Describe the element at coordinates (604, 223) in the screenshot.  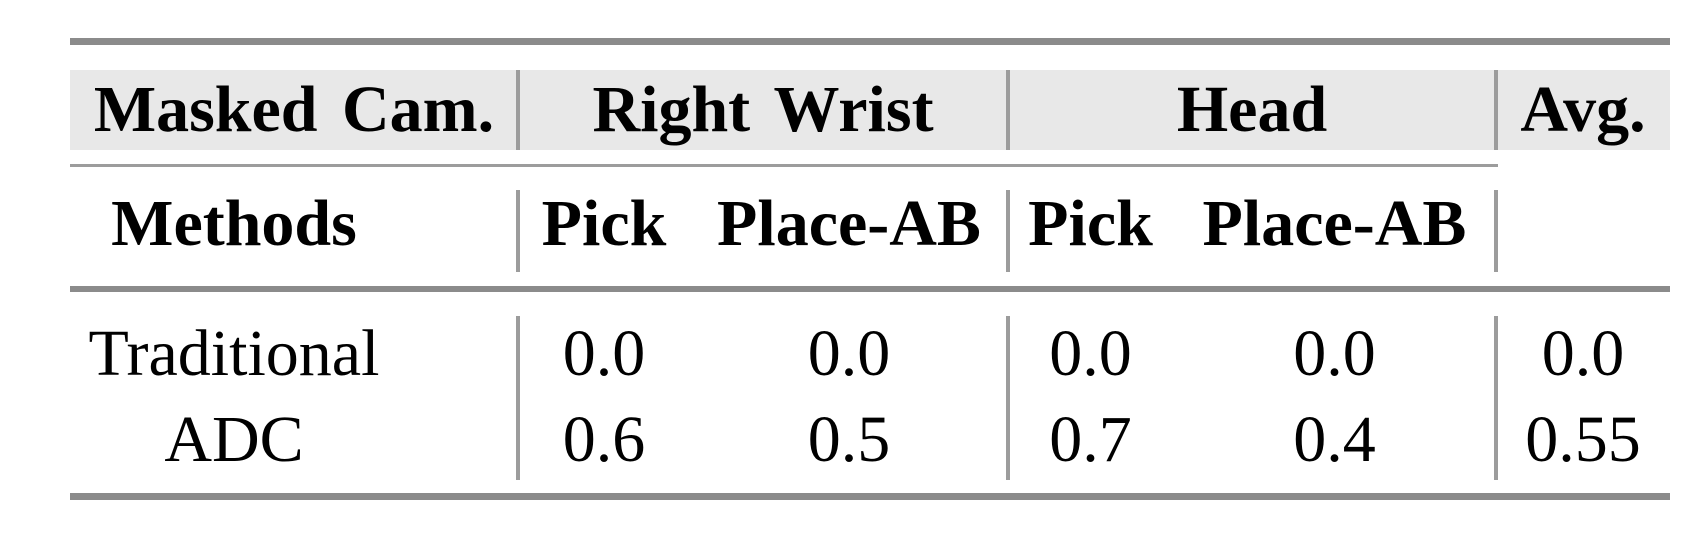
I see `header-rw-pick: Pick` at that location.